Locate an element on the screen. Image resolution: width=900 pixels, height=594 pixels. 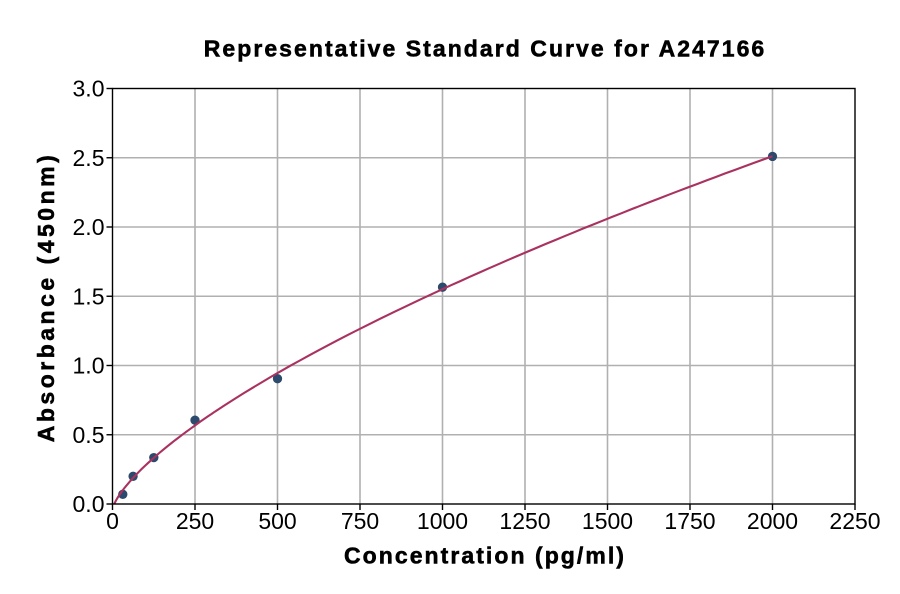
svg-text: 1.0 is located at coordinates (89, 366).